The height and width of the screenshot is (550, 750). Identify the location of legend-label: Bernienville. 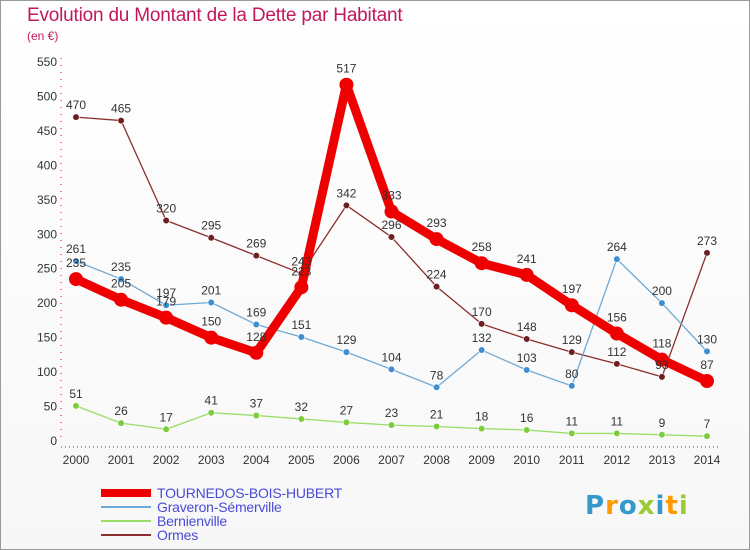
(192, 521).